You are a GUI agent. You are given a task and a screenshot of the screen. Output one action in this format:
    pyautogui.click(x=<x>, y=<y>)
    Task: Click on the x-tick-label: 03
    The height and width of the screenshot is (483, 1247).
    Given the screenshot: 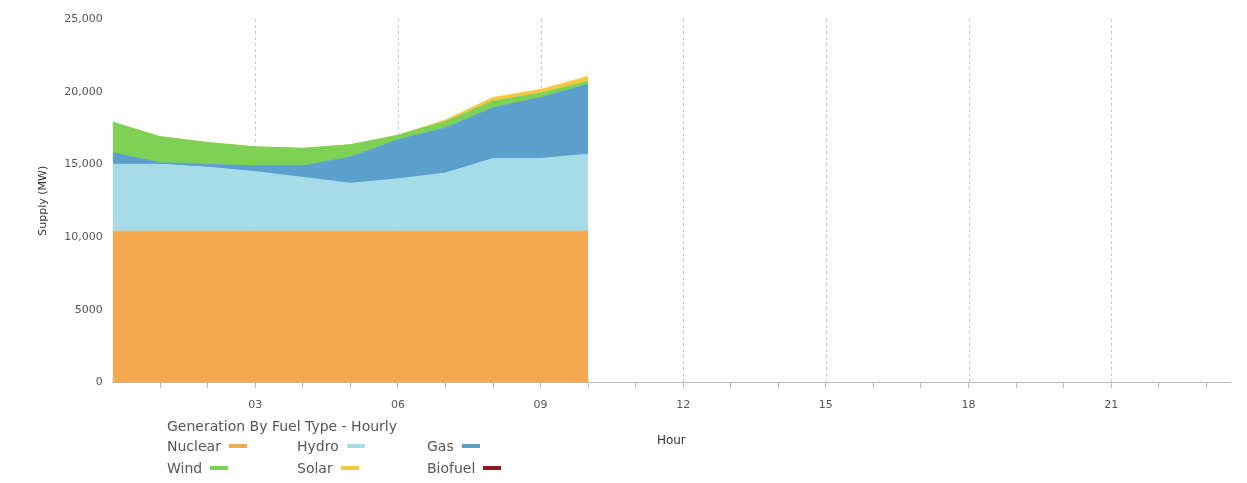 What is the action you would take?
    pyautogui.click(x=255, y=404)
    